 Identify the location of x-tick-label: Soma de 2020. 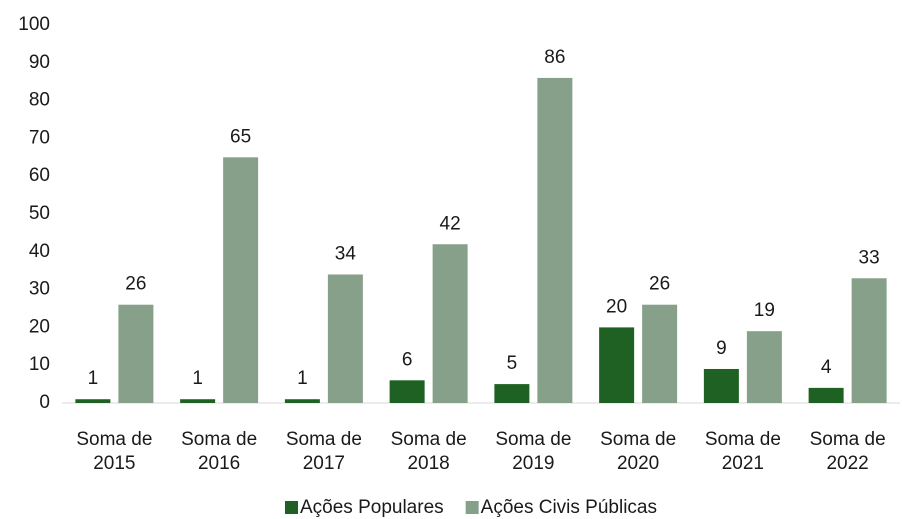
(638, 451).